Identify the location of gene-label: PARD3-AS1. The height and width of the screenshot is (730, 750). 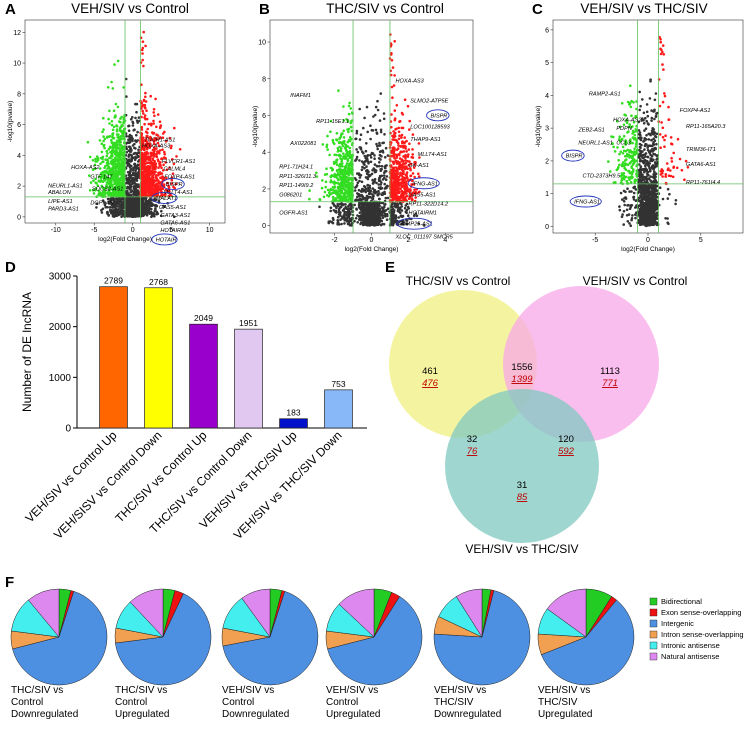
(63, 210).